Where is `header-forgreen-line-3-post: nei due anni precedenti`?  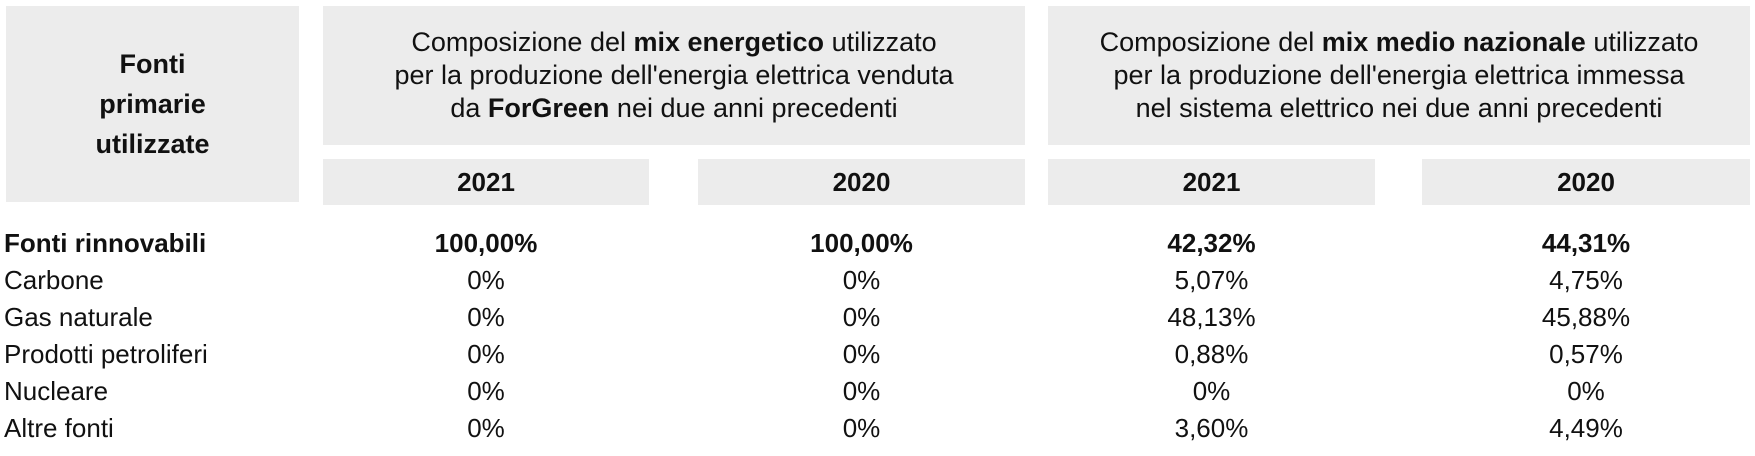
header-forgreen-line-3-post: nei due anni precedenti is located at coordinates (753, 108).